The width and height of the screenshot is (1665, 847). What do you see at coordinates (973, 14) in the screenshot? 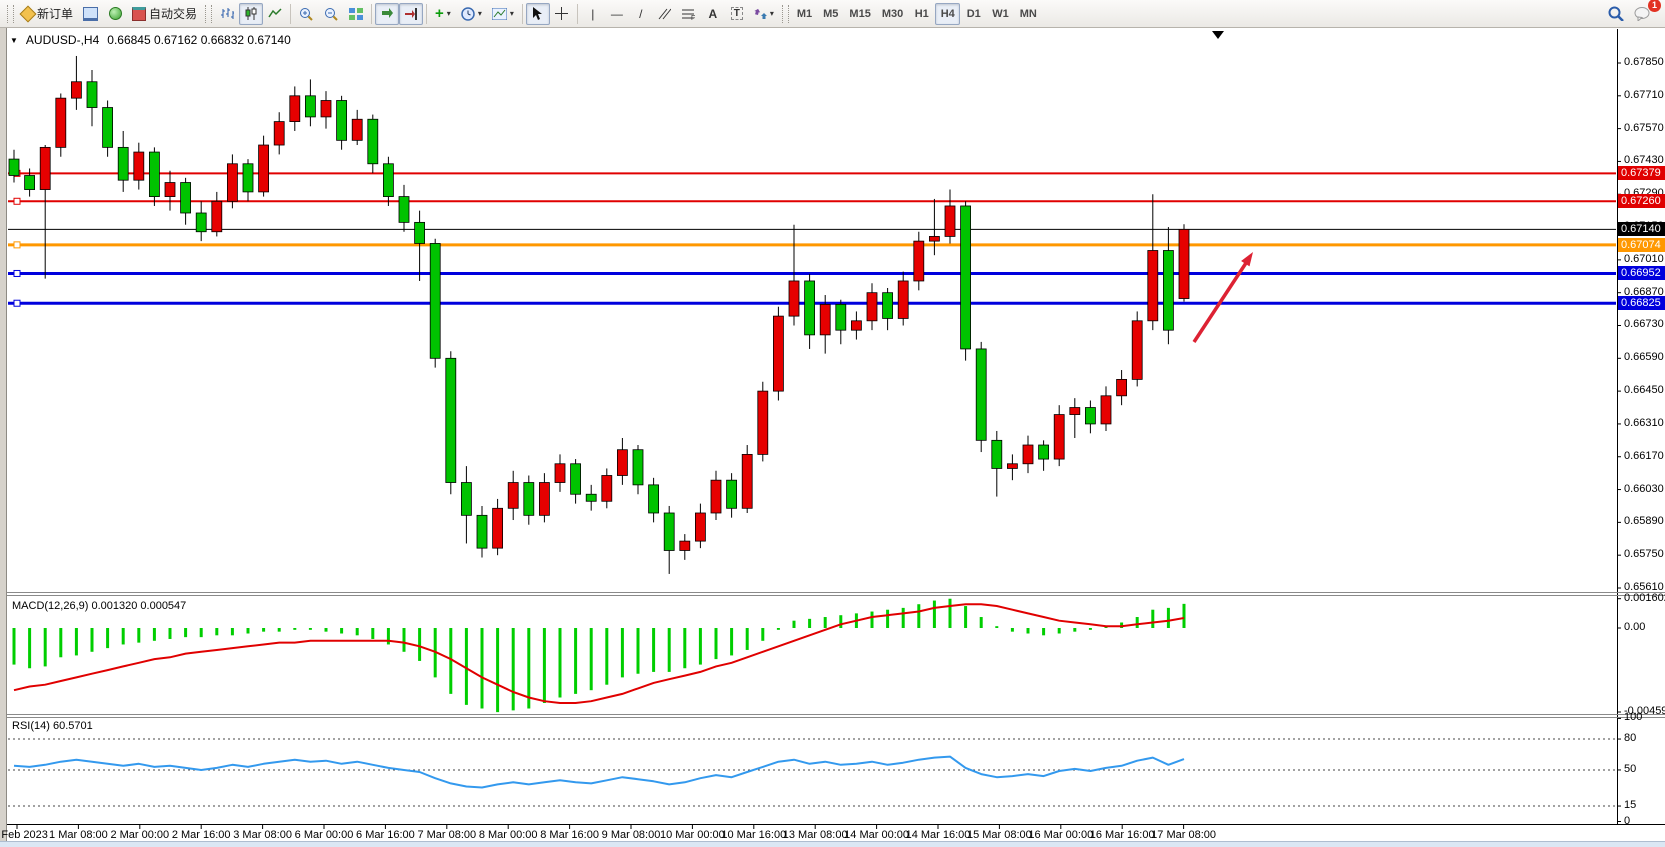
I see `timeframe-d1-button: D1` at bounding box center [973, 14].